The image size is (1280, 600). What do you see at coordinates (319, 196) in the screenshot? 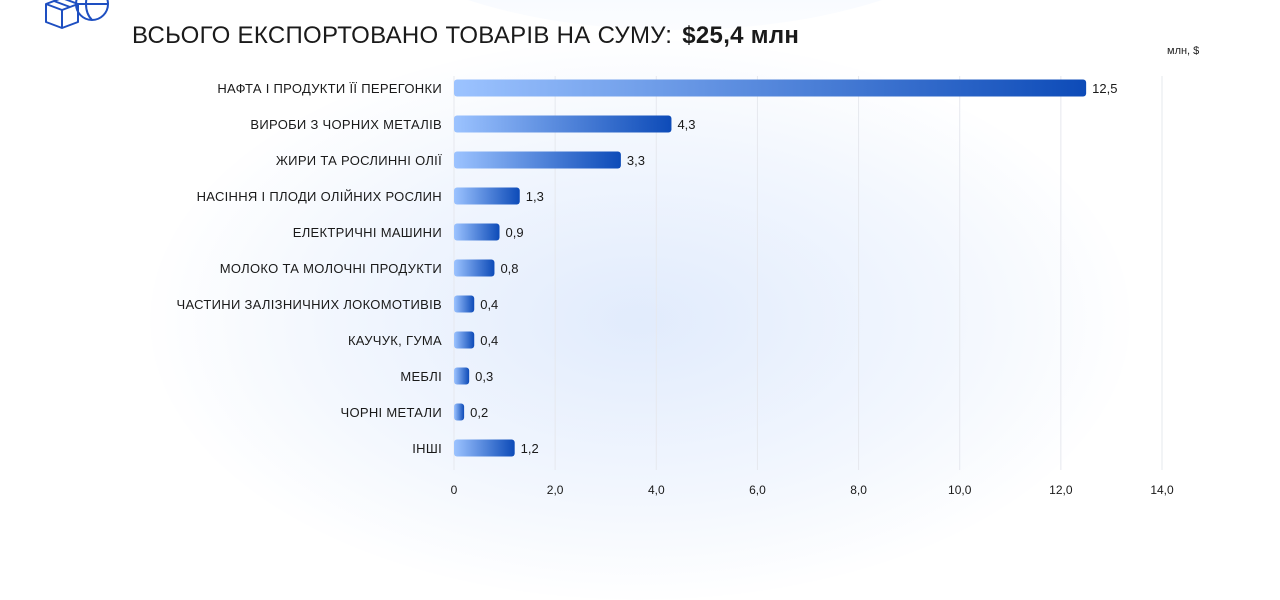
I see `category-label: НАСІННЯ І ПЛОДИ ОЛІЙНИХ РОСЛИН` at bounding box center [319, 196].